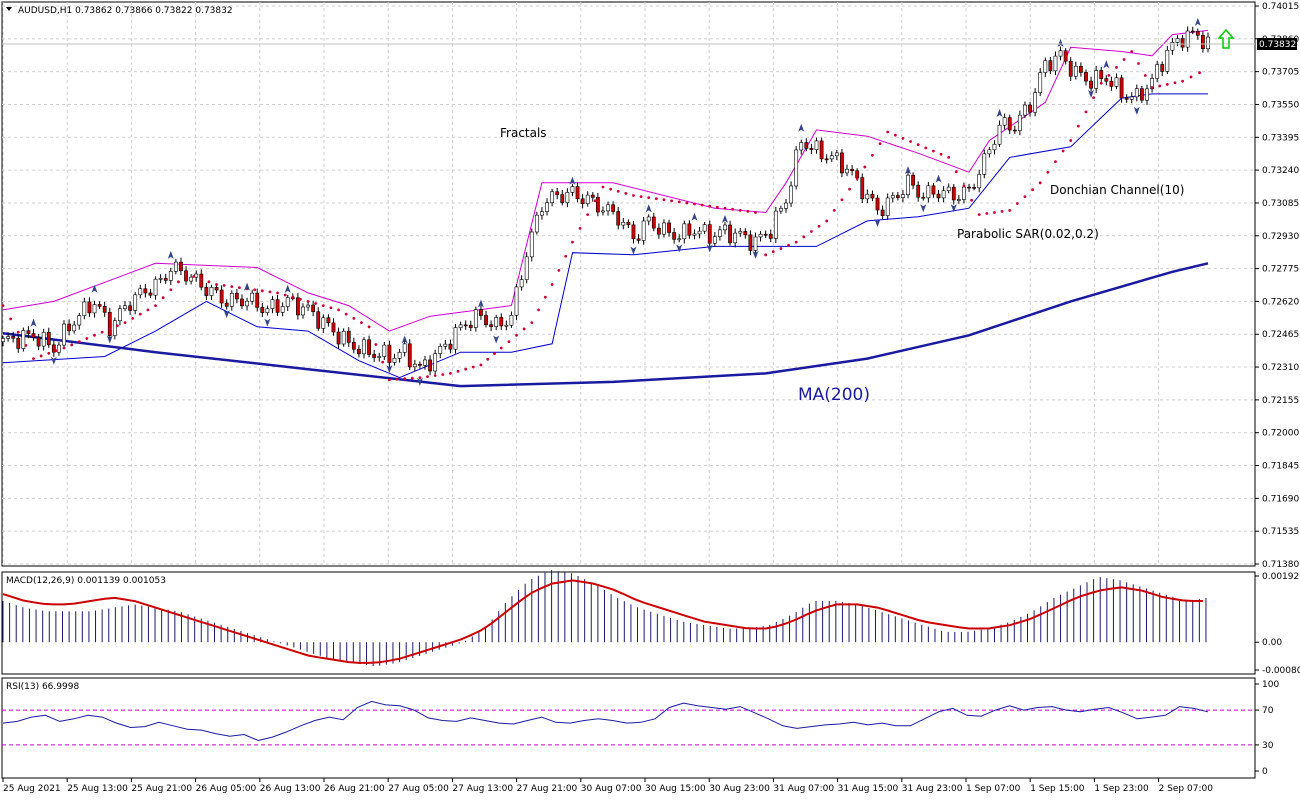  Describe the element at coordinates (9, 9) in the screenshot. I see `dropdown-triangle-icon` at that location.